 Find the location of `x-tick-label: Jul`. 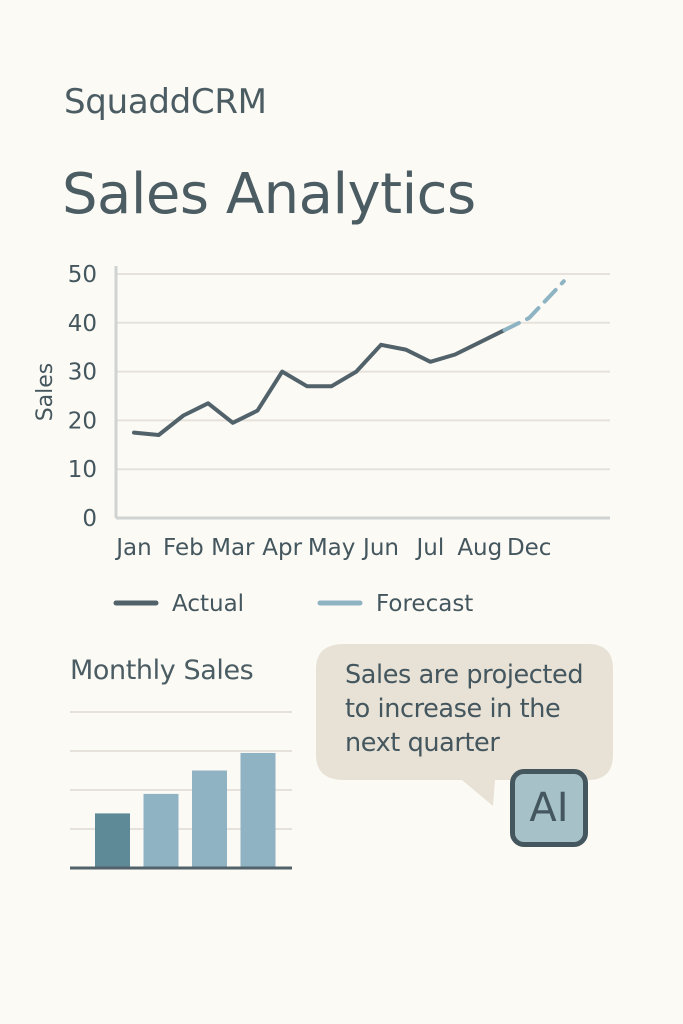

x-tick-label: Jul is located at coordinates (430, 548).